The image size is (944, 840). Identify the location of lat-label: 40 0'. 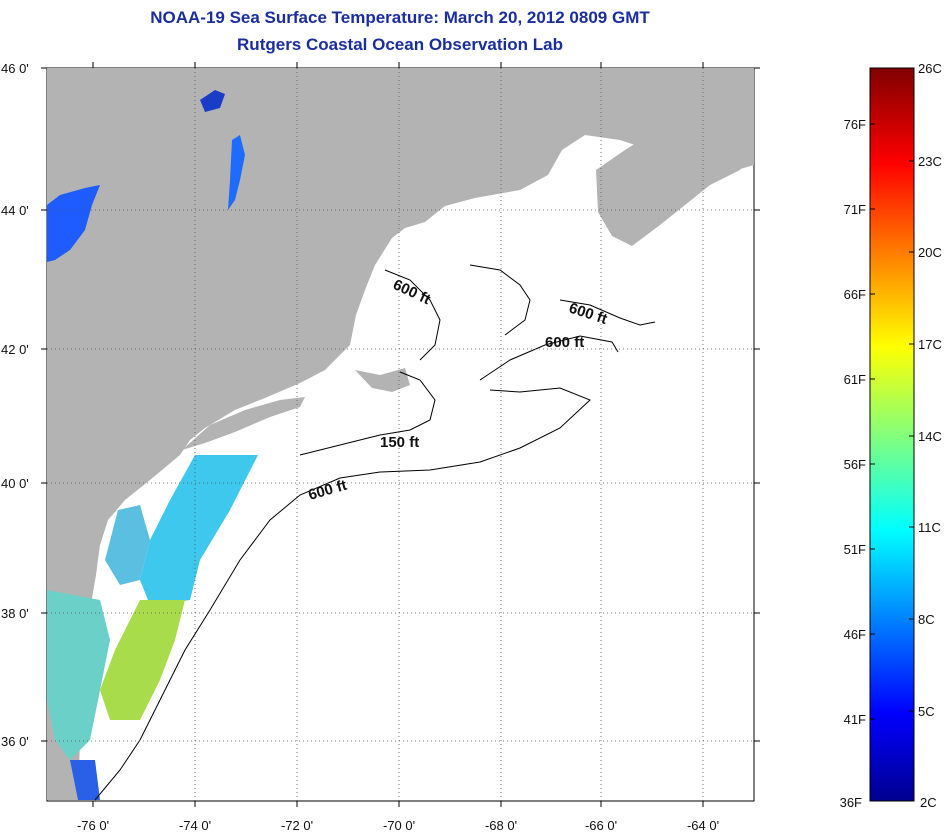
(15, 483).